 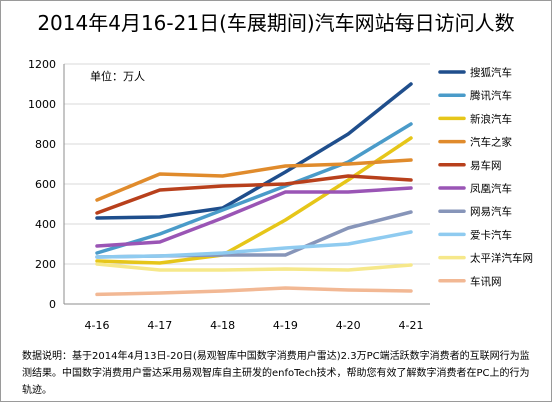 I want to click on y-tick-label: 800, so click(x=45, y=144).